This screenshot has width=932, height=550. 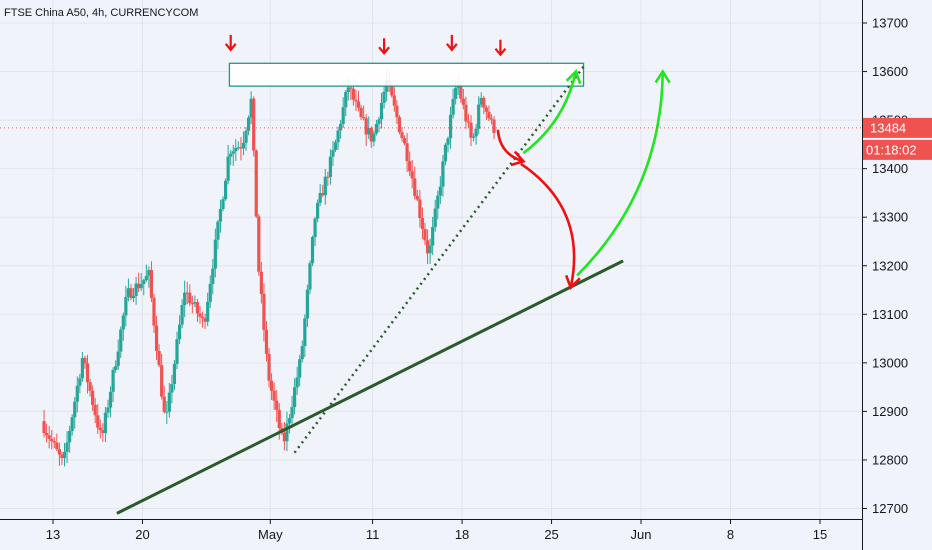 I want to click on time-axis: 13 20 May 11 18 25 Jun 8 15, so click(x=431, y=534).